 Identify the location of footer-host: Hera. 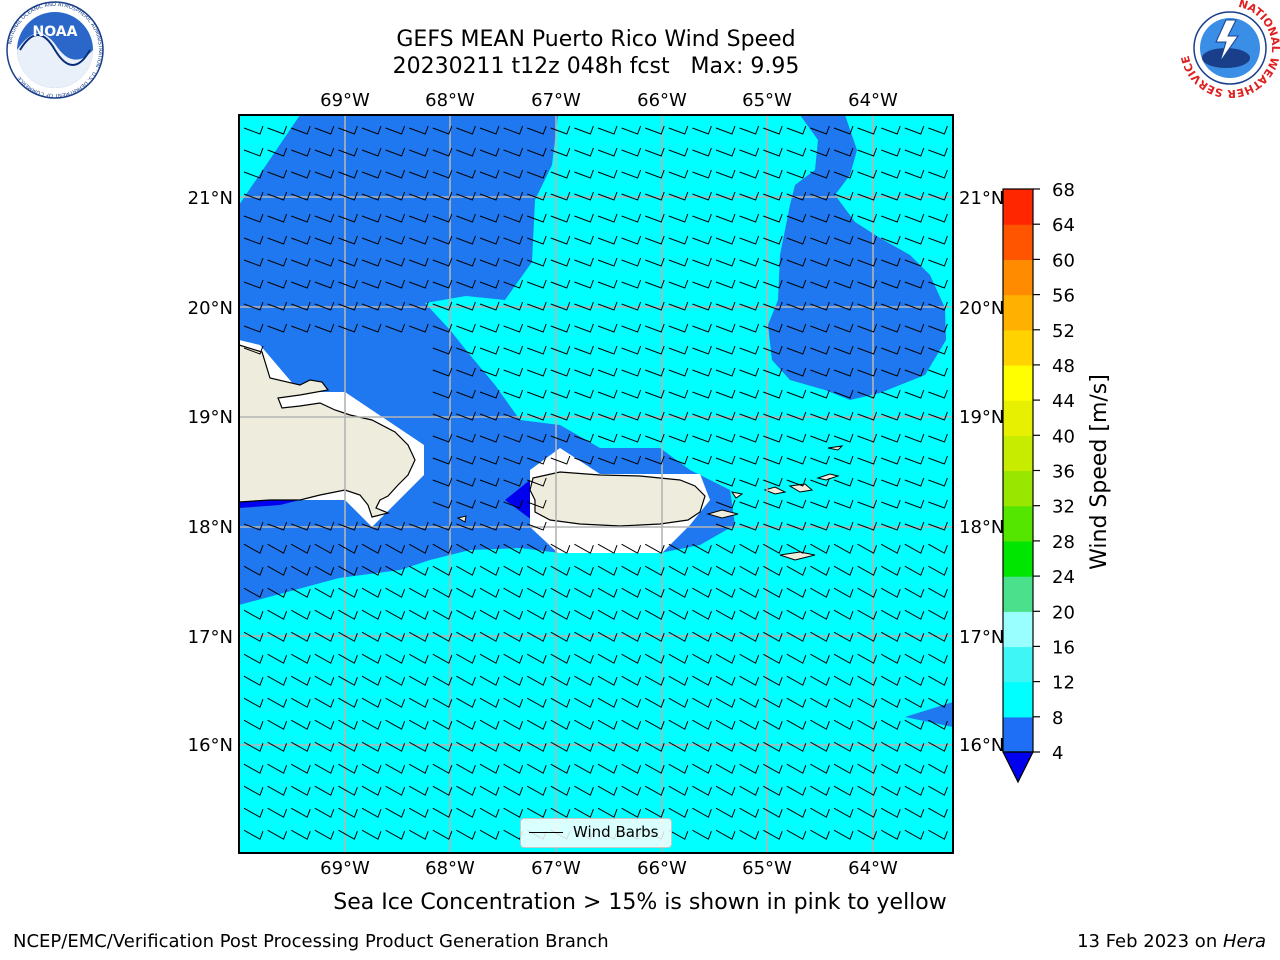
(1244, 941).